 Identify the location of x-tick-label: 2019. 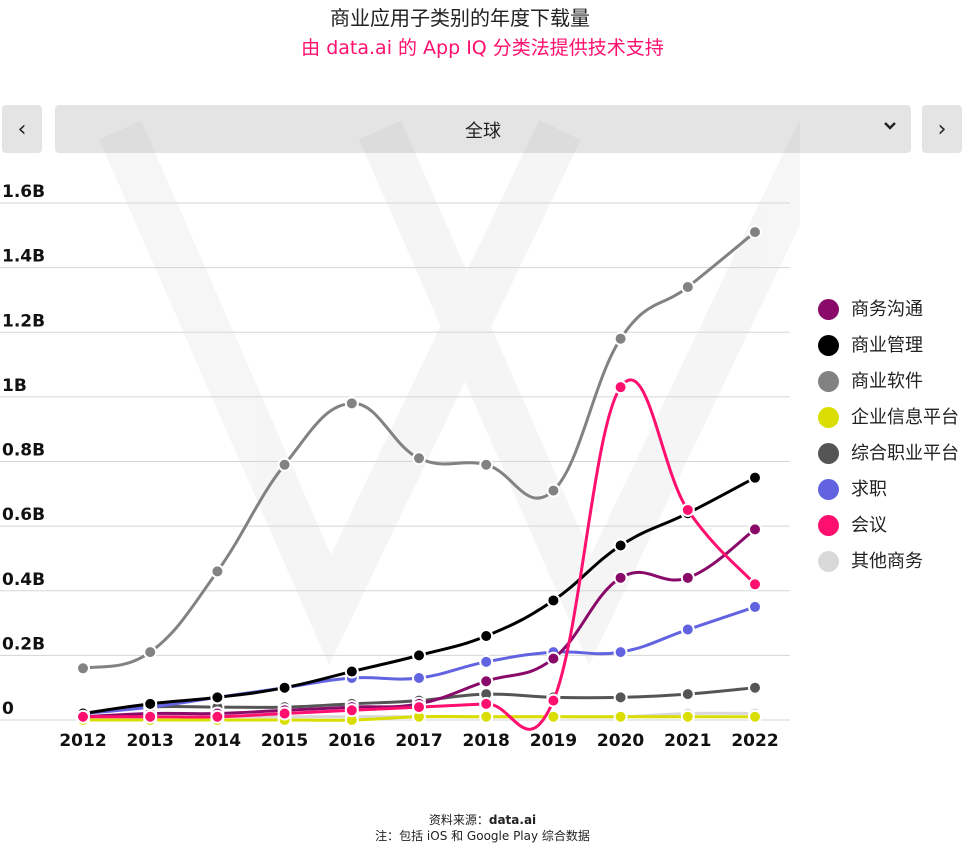
(553, 741).